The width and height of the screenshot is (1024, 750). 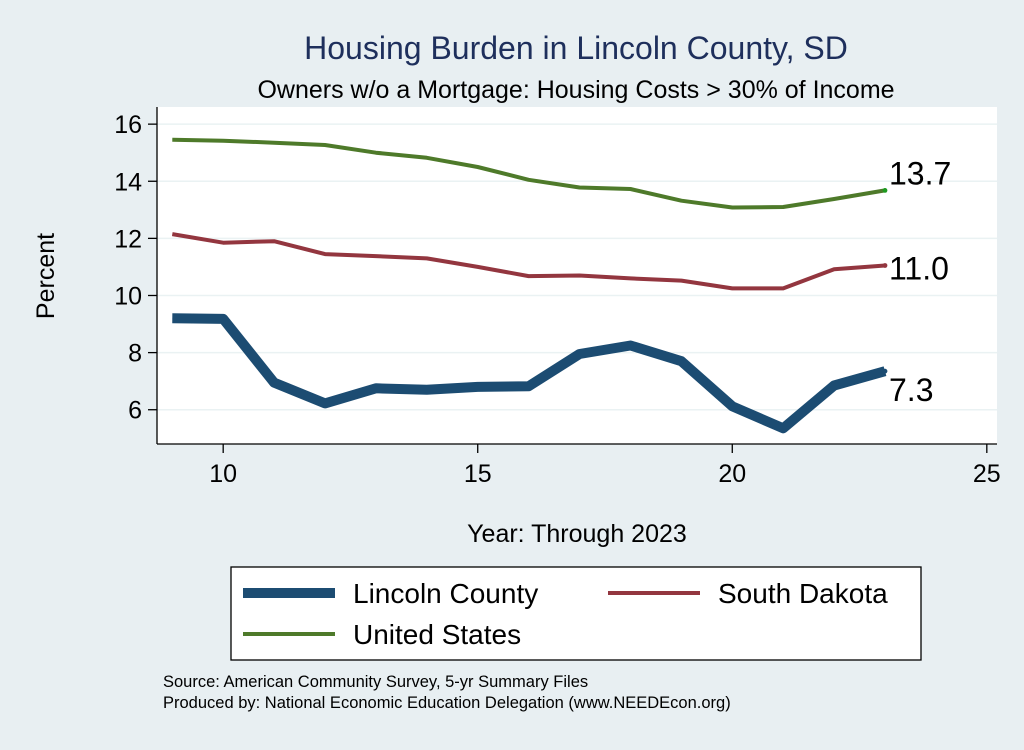 I want to click on y-tick-label-12: 12, so click(x=128, y=239).